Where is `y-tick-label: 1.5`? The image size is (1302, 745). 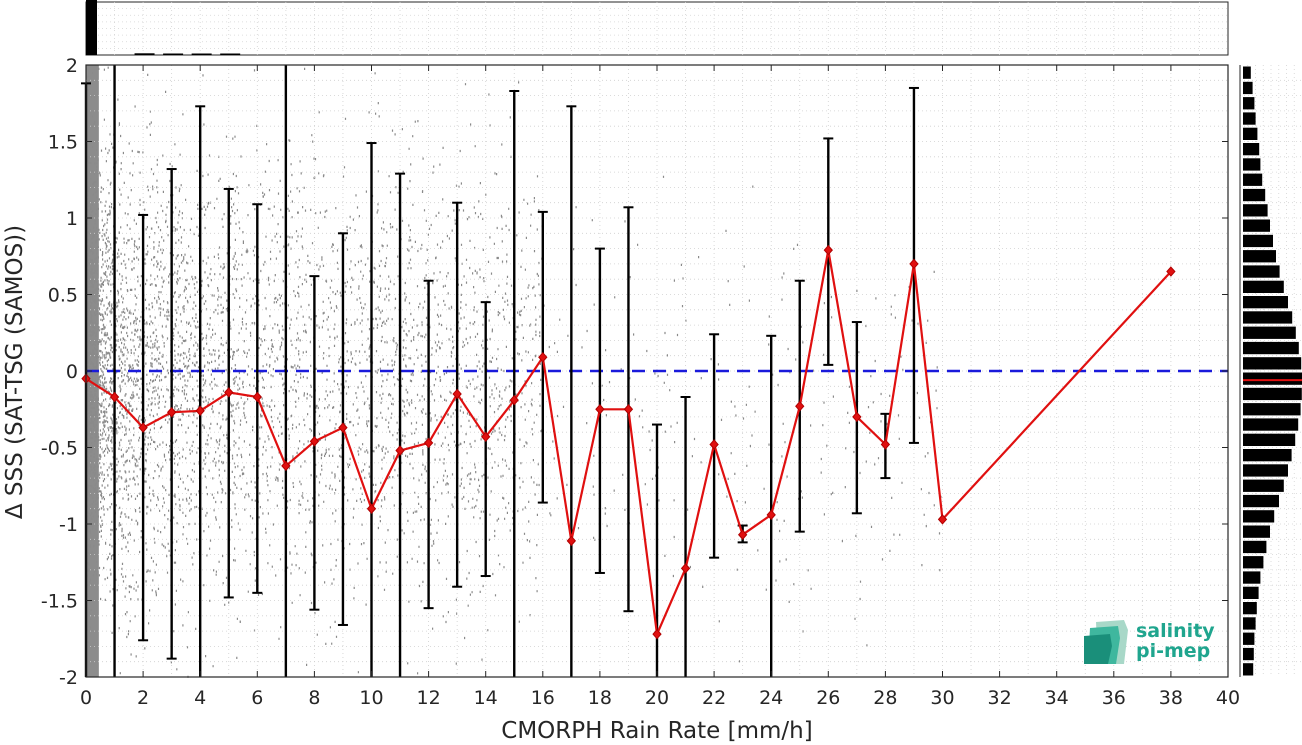 y-tick-label: 1.5 is located at coordinates (63, 143).